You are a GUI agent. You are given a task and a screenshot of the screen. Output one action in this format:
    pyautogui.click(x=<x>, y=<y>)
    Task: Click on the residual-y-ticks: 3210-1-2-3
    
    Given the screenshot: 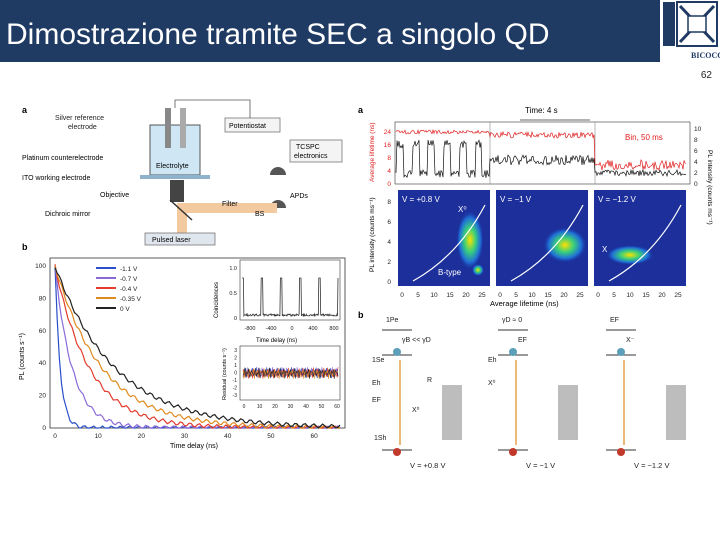 What is the action you would take?
    pyautogui.click(x=235, y=373)
    